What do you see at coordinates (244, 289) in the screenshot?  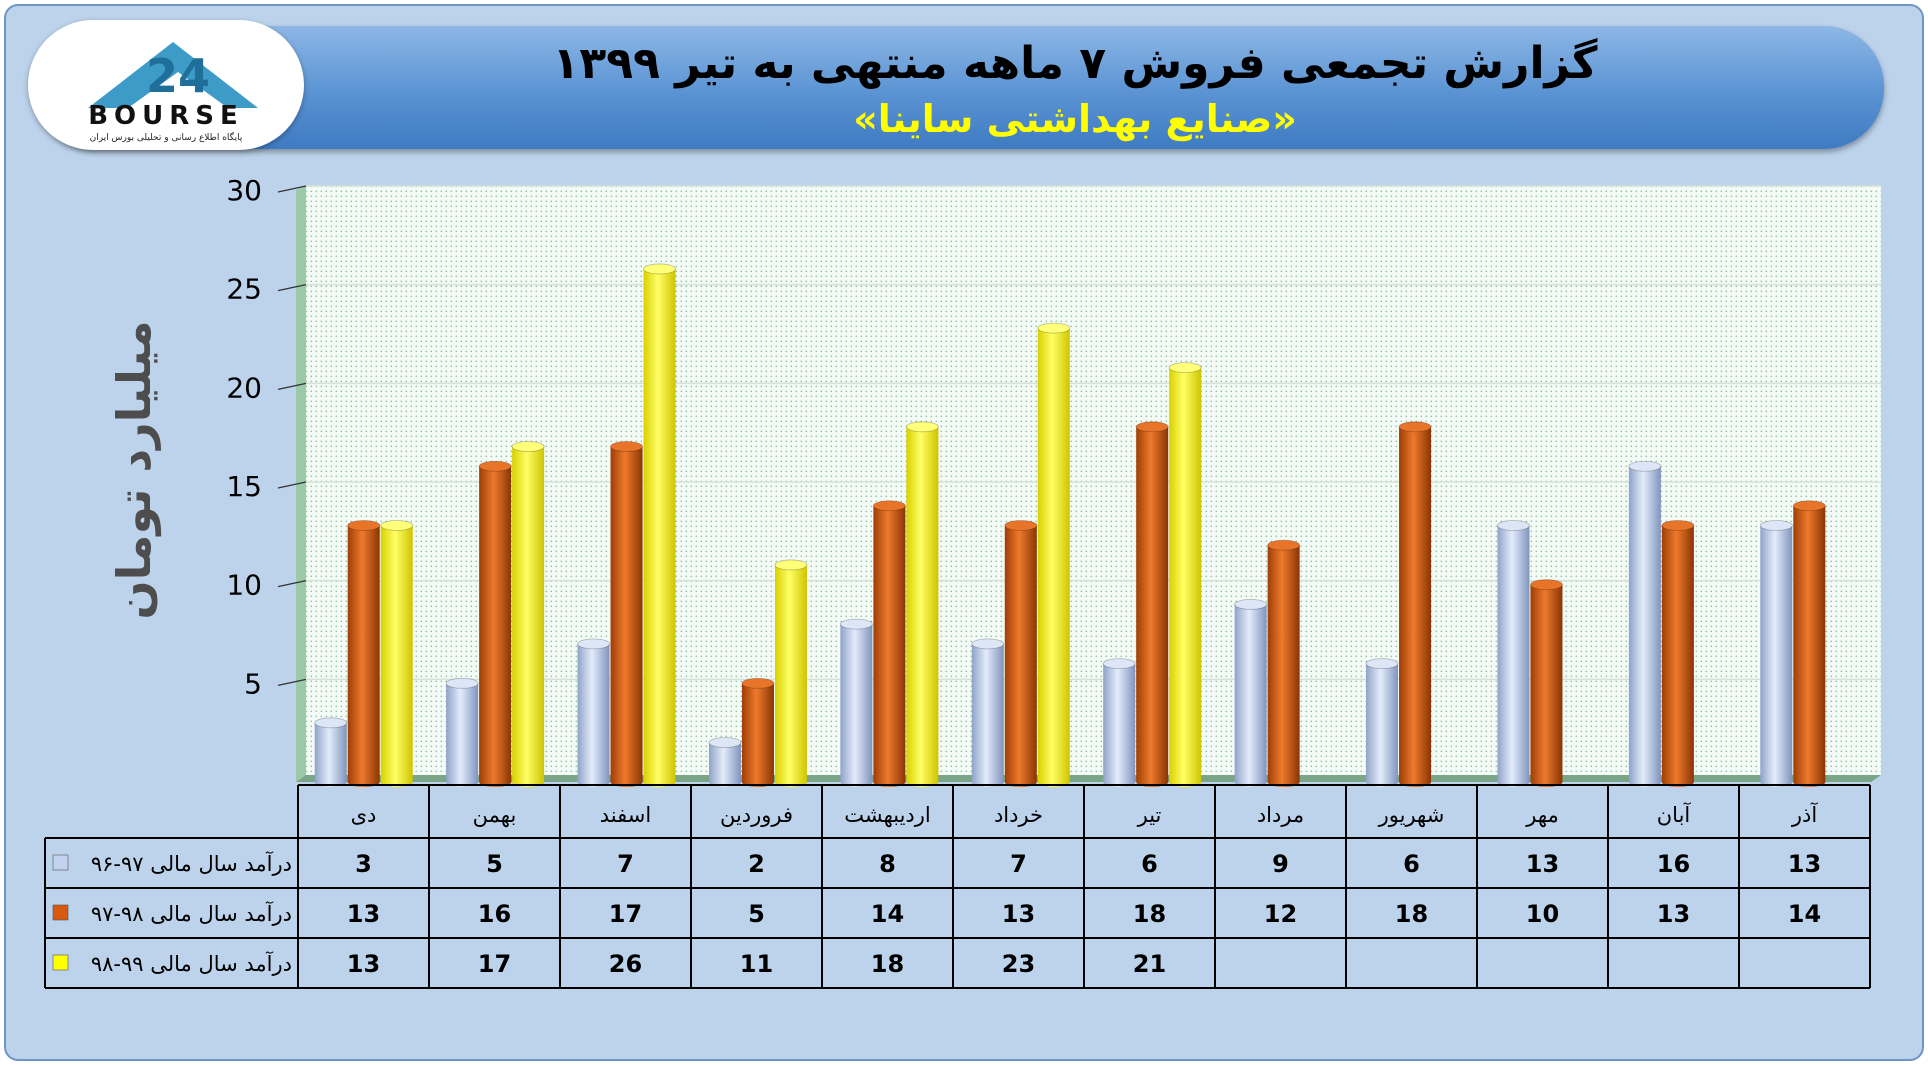 I see `y-tick-label: 25` at bounding box center [244, 289].